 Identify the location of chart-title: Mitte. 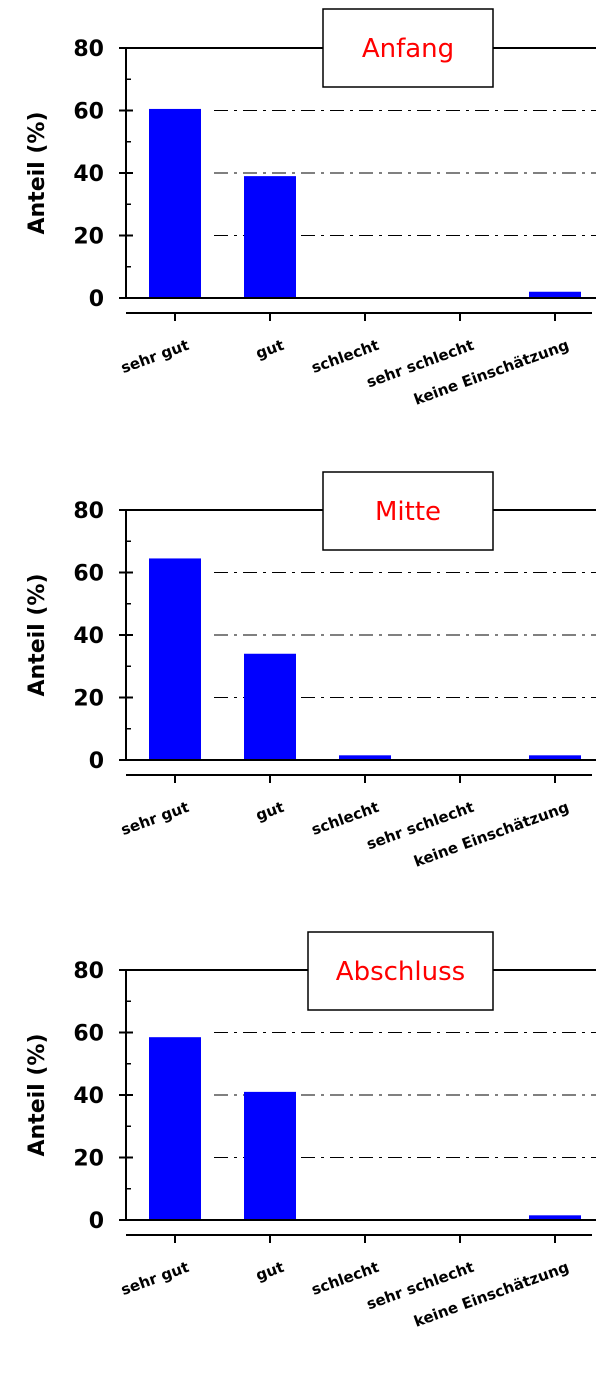
(408, 512).